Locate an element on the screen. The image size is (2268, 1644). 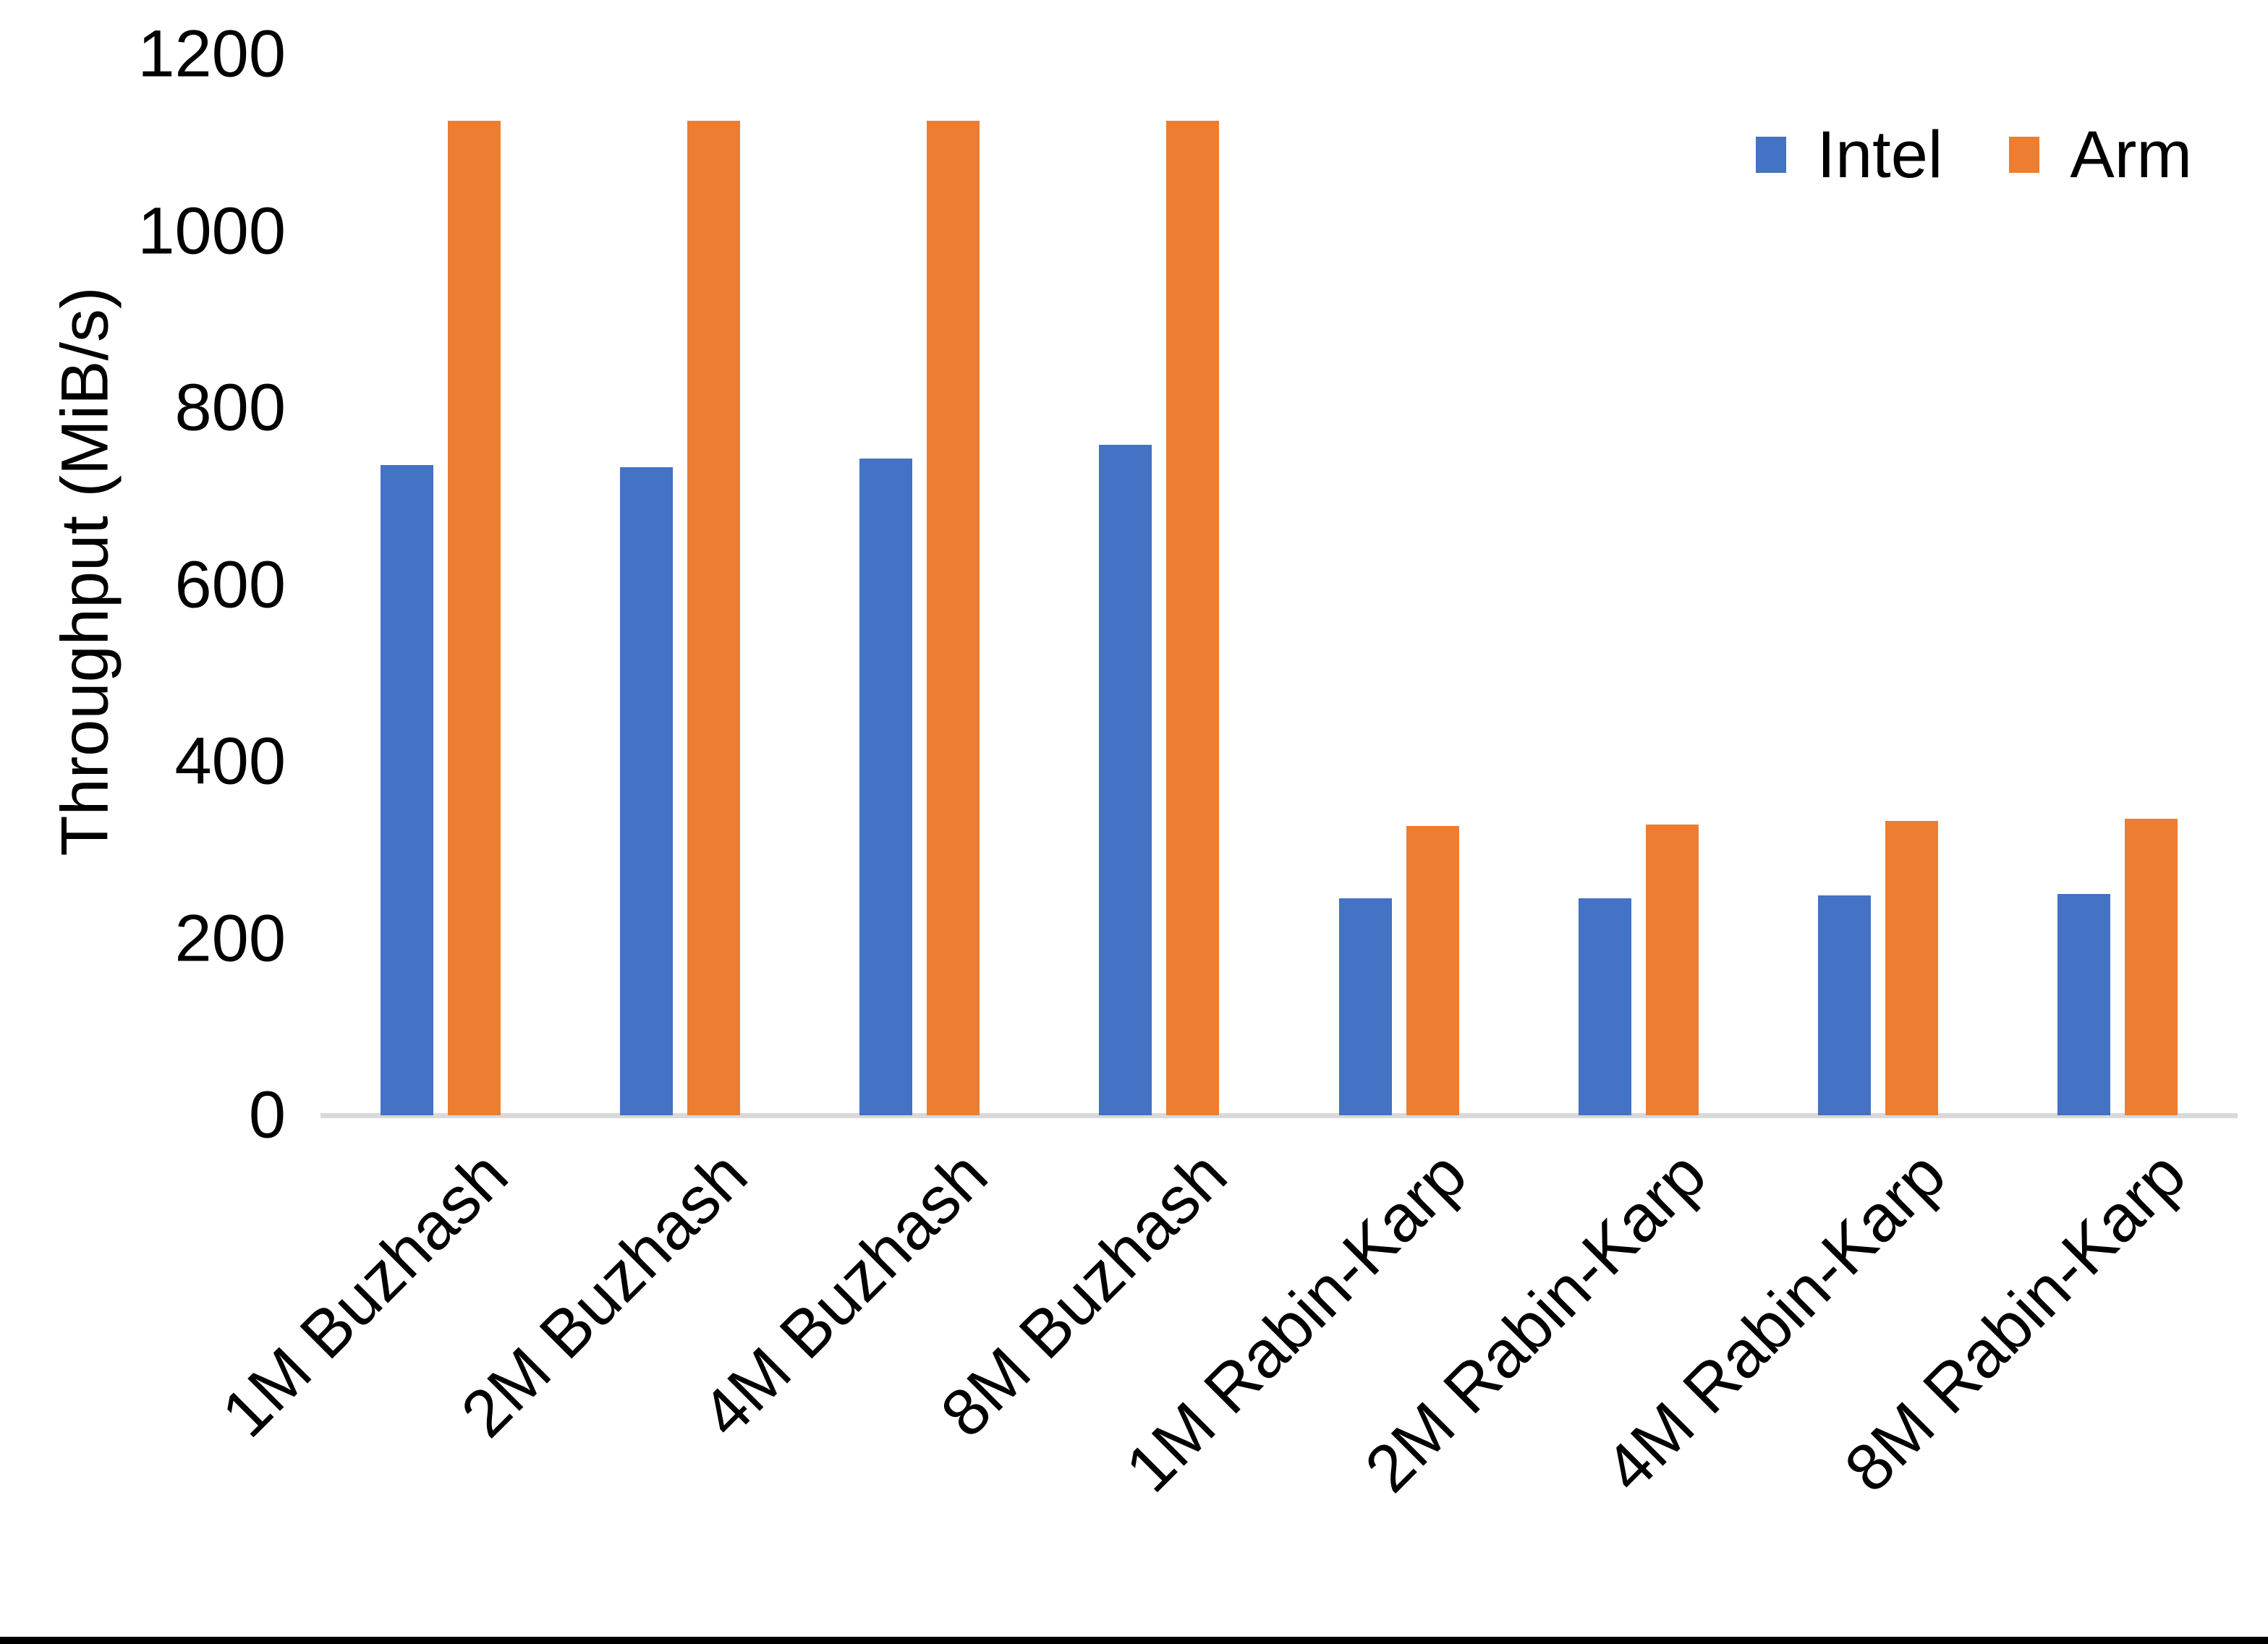
bar-intel-8m-buzhash is located at coordinates (1125, 780).